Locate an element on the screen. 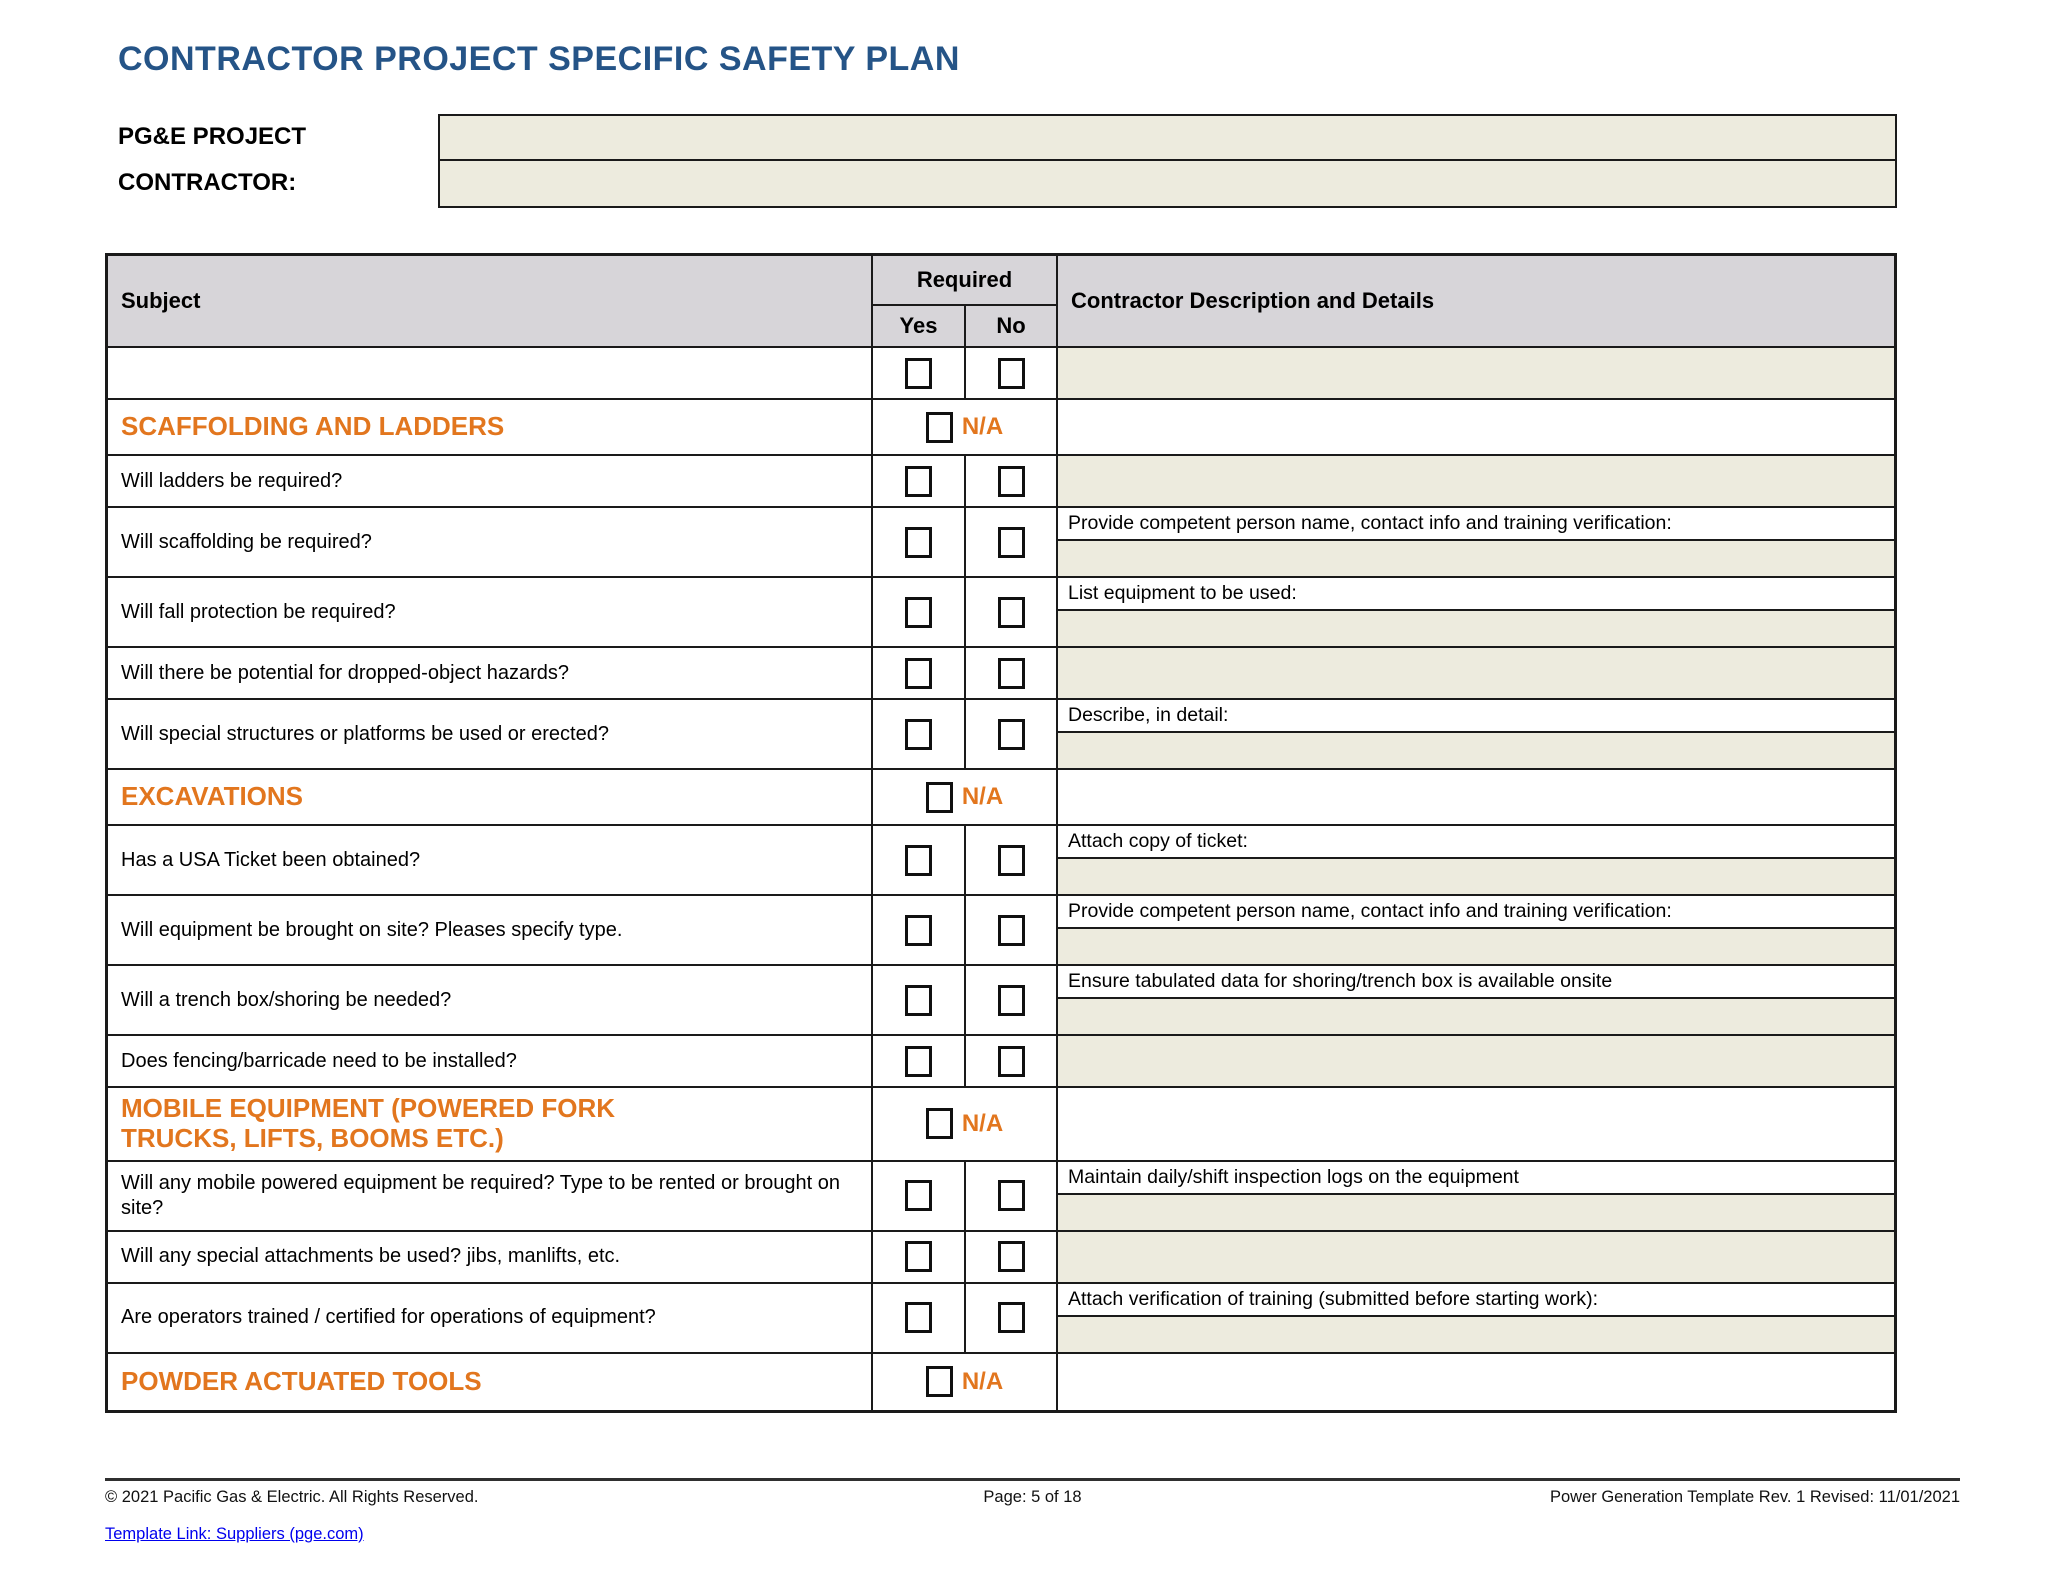  pge-project-label: PG&E PROJECT is located at coordinates (212, 136).